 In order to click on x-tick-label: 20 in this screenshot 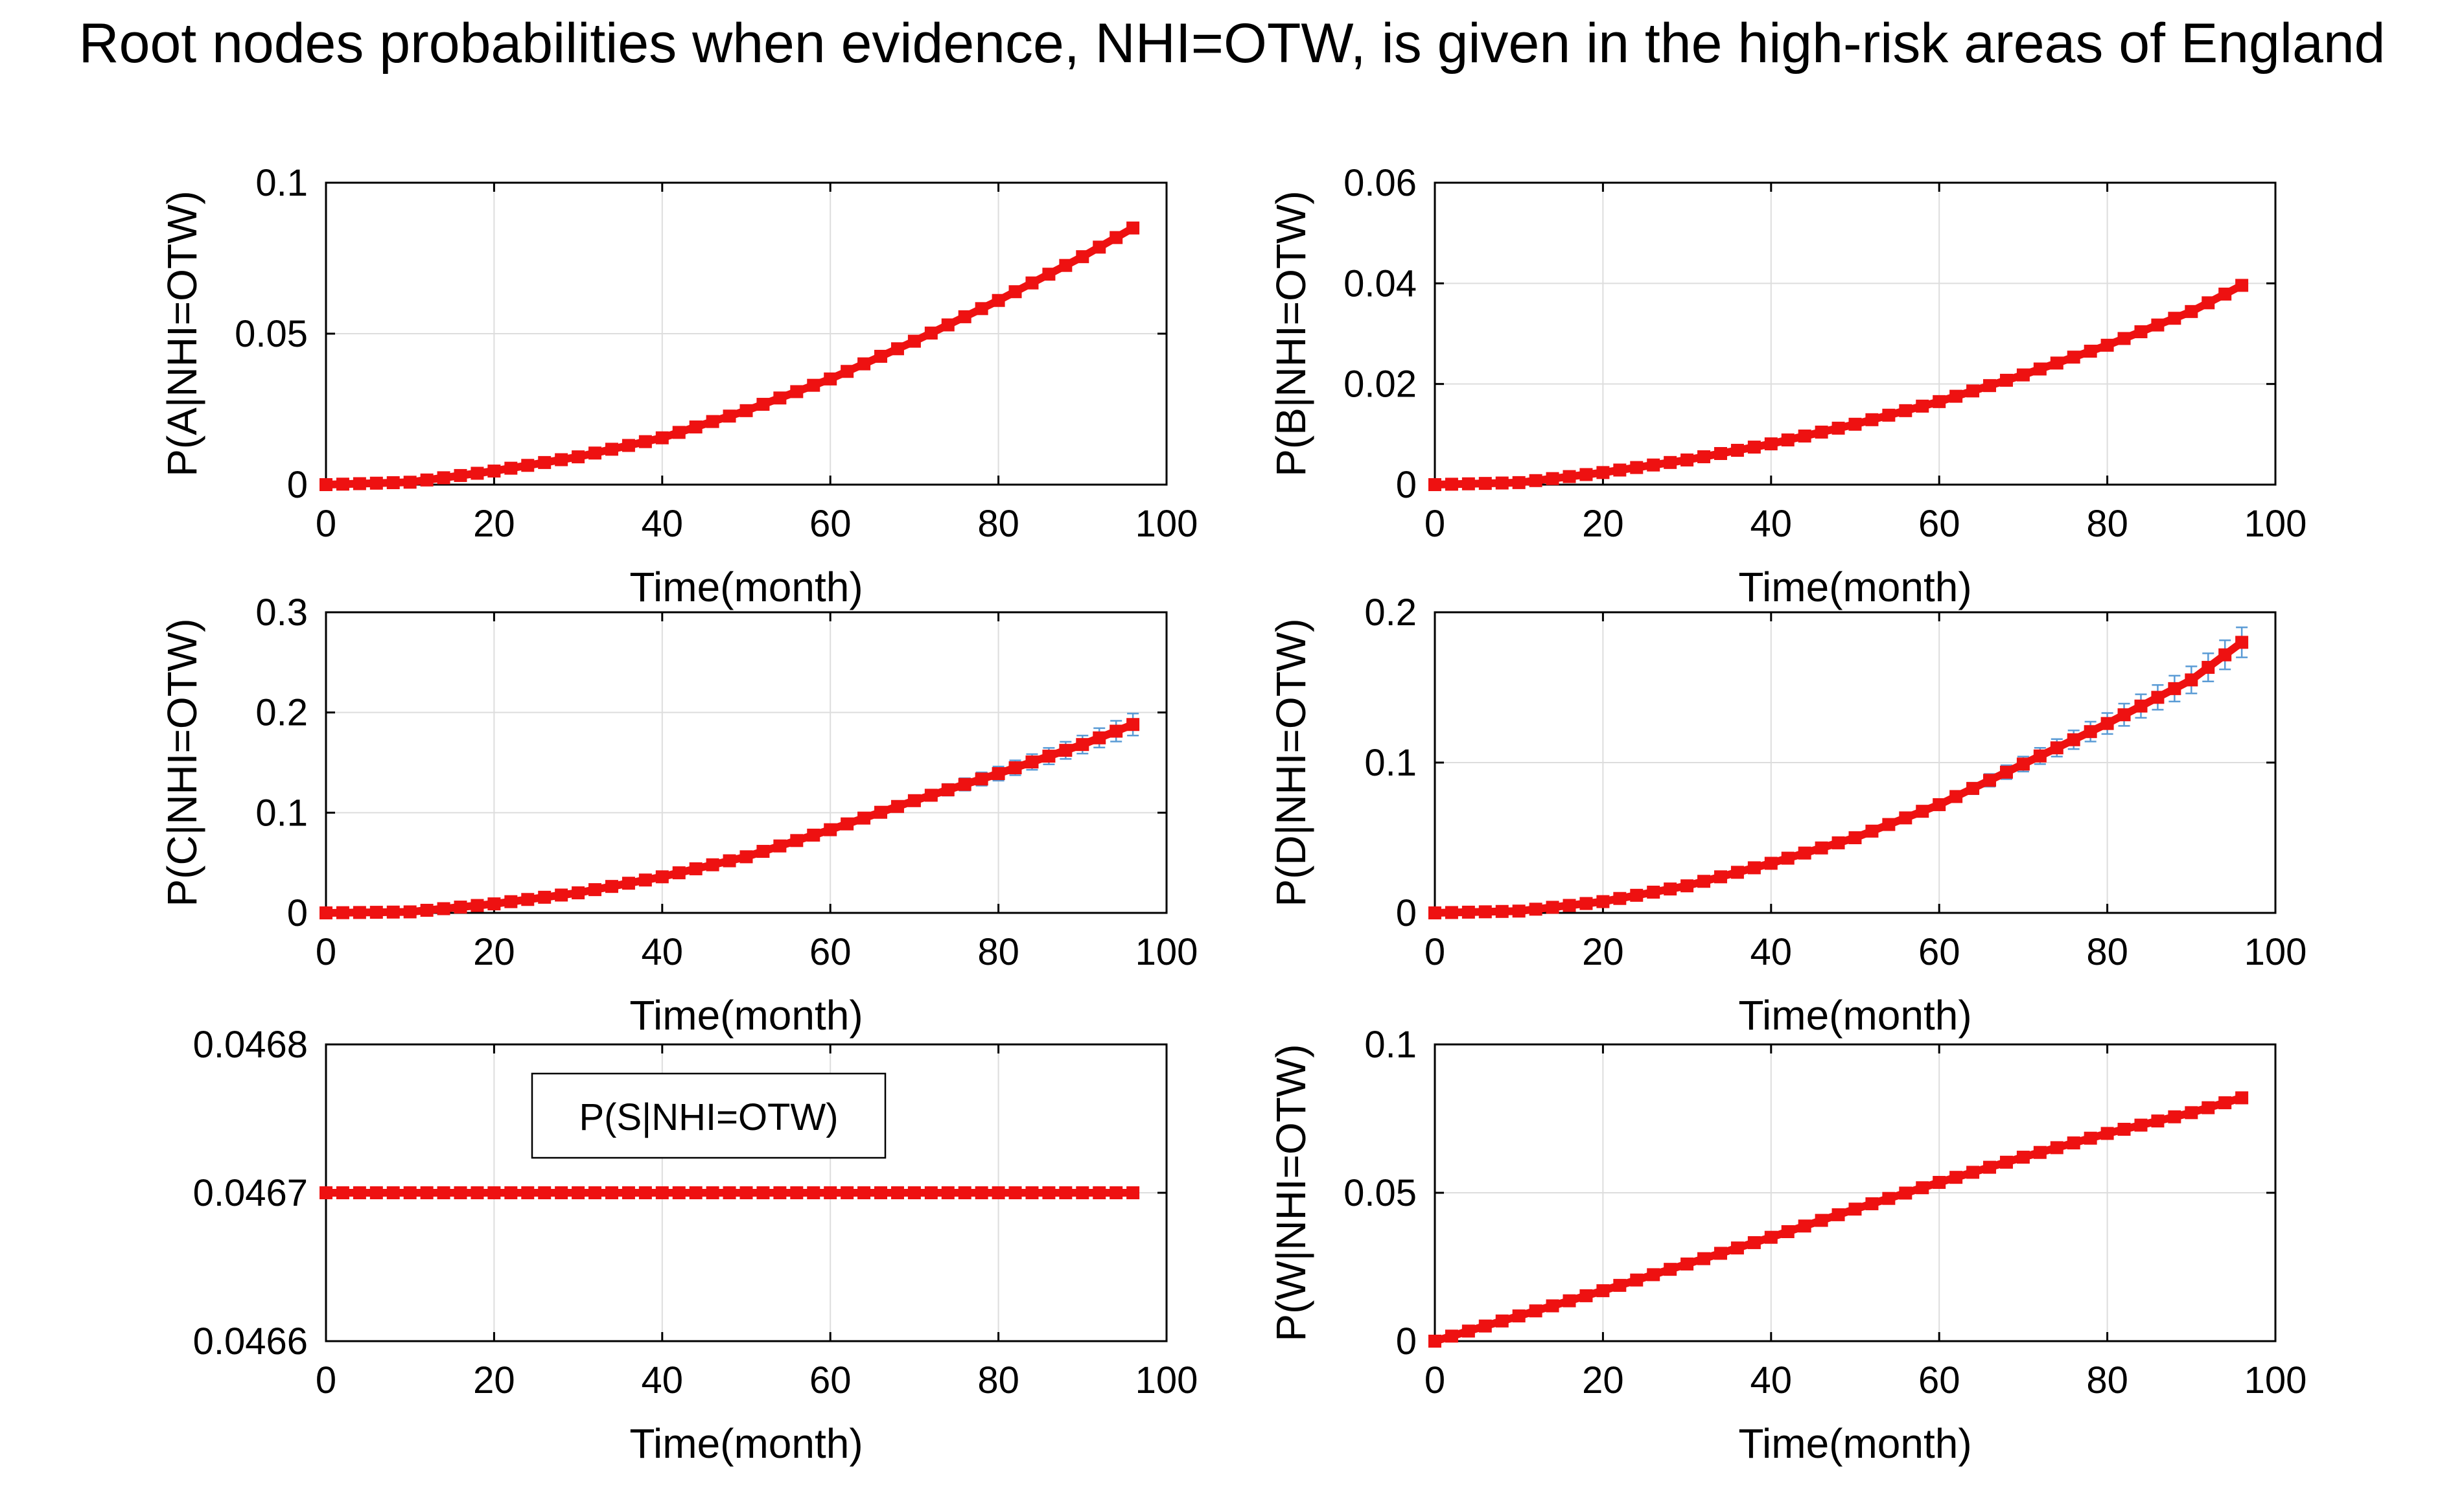, I will do `click(494, 1380)`.